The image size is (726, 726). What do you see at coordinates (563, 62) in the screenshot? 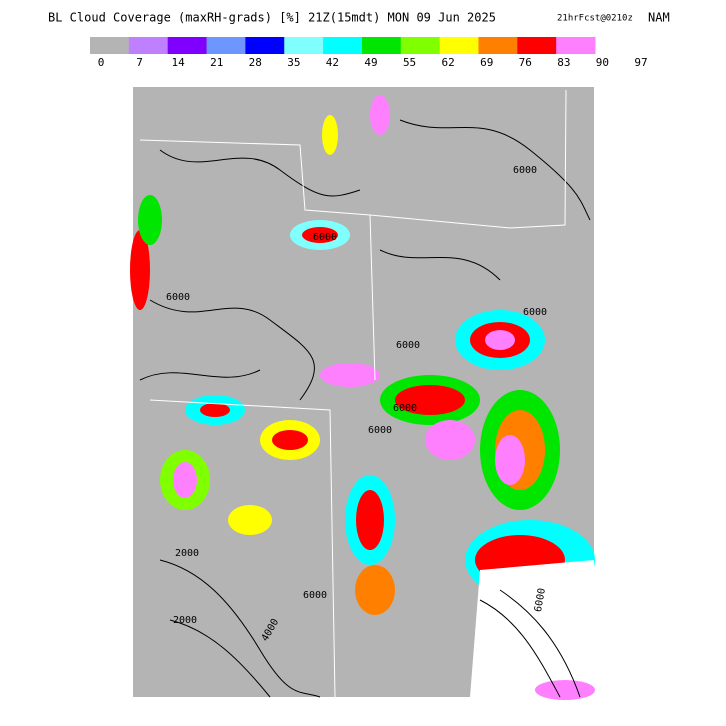
I see `colorbar-label: 83` at bounding box center [563, 62].